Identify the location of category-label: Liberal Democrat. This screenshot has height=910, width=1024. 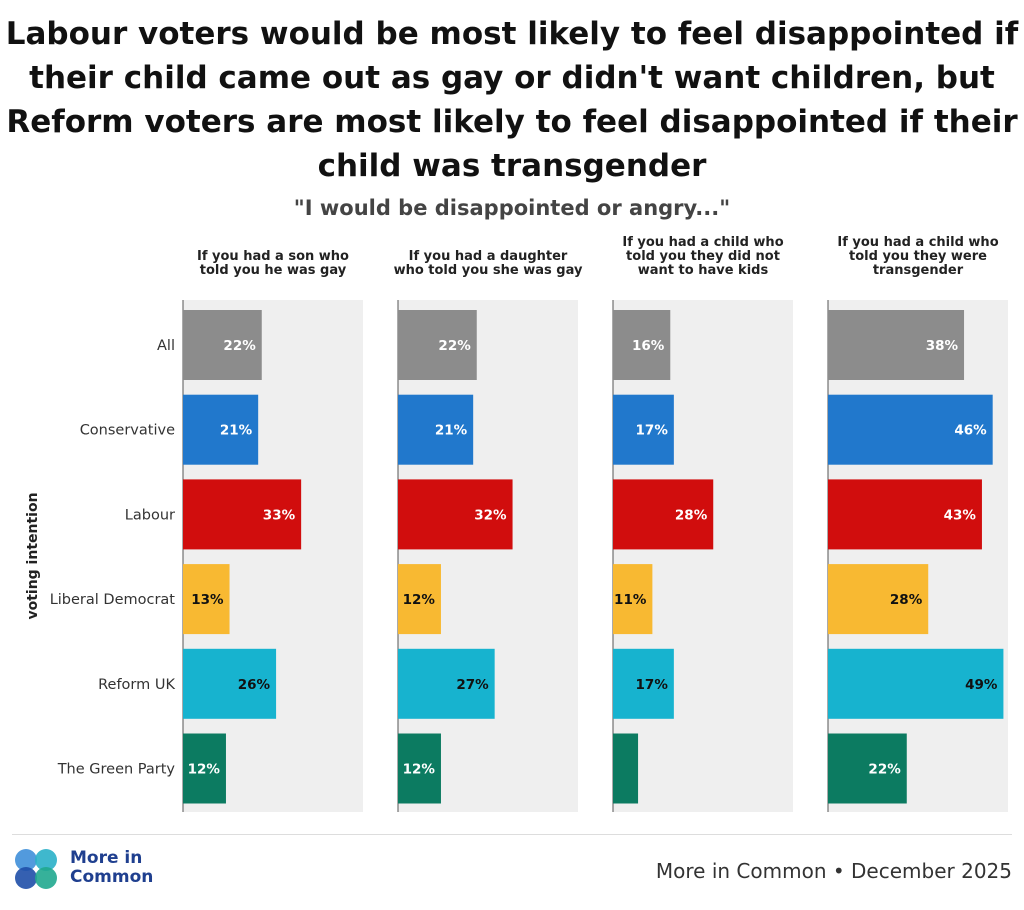
(113, 600).